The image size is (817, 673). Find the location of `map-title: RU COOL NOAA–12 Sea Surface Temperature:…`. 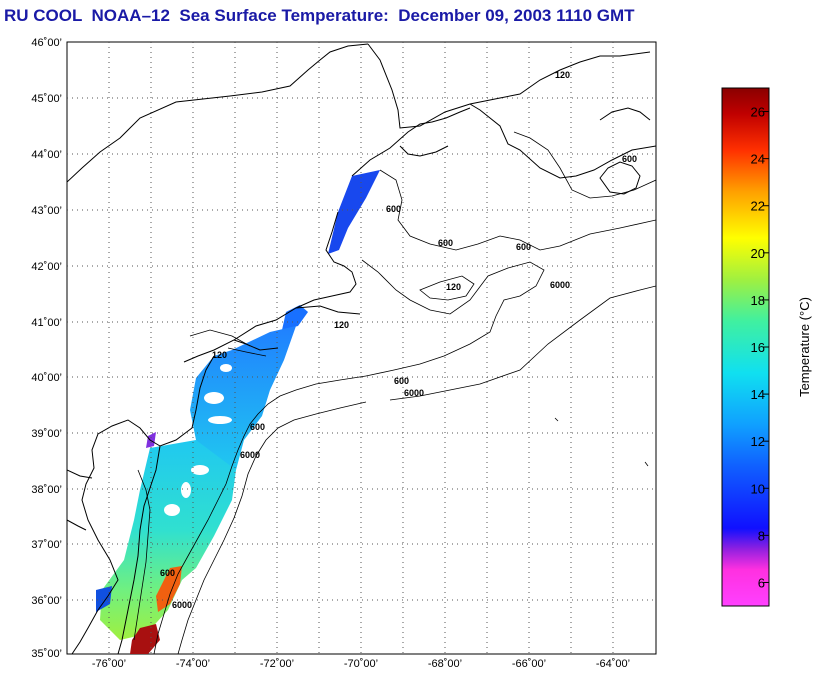

map-title: RU COOL NOAA–12 Sea Surface Temperature:… is located at coordinates (319, 15).